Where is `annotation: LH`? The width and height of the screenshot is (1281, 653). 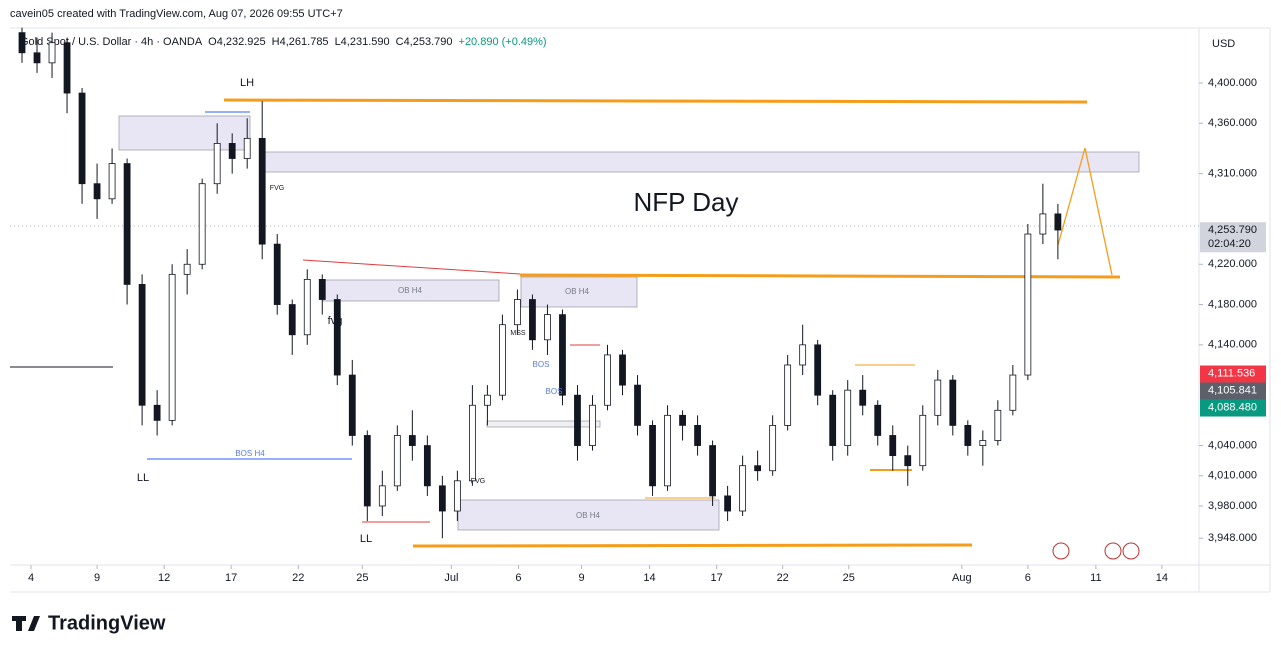
annotation: LH is located at coordinates (247, 83).